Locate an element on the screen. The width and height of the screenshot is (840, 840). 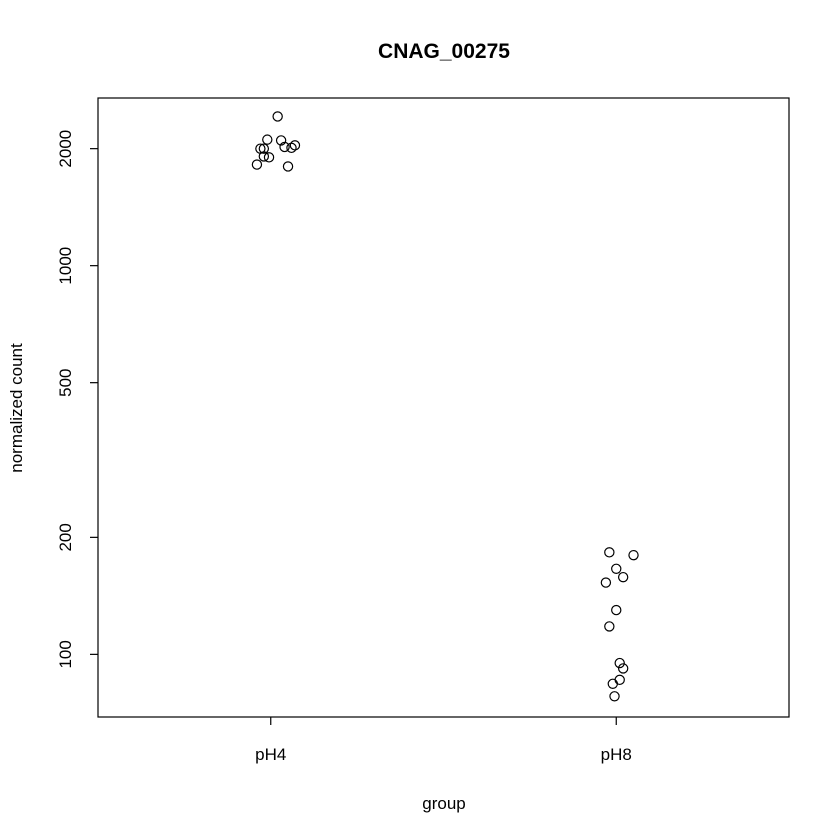
y-axis: 100 200 500 1000 2000 is located at coordinates (77, 399).